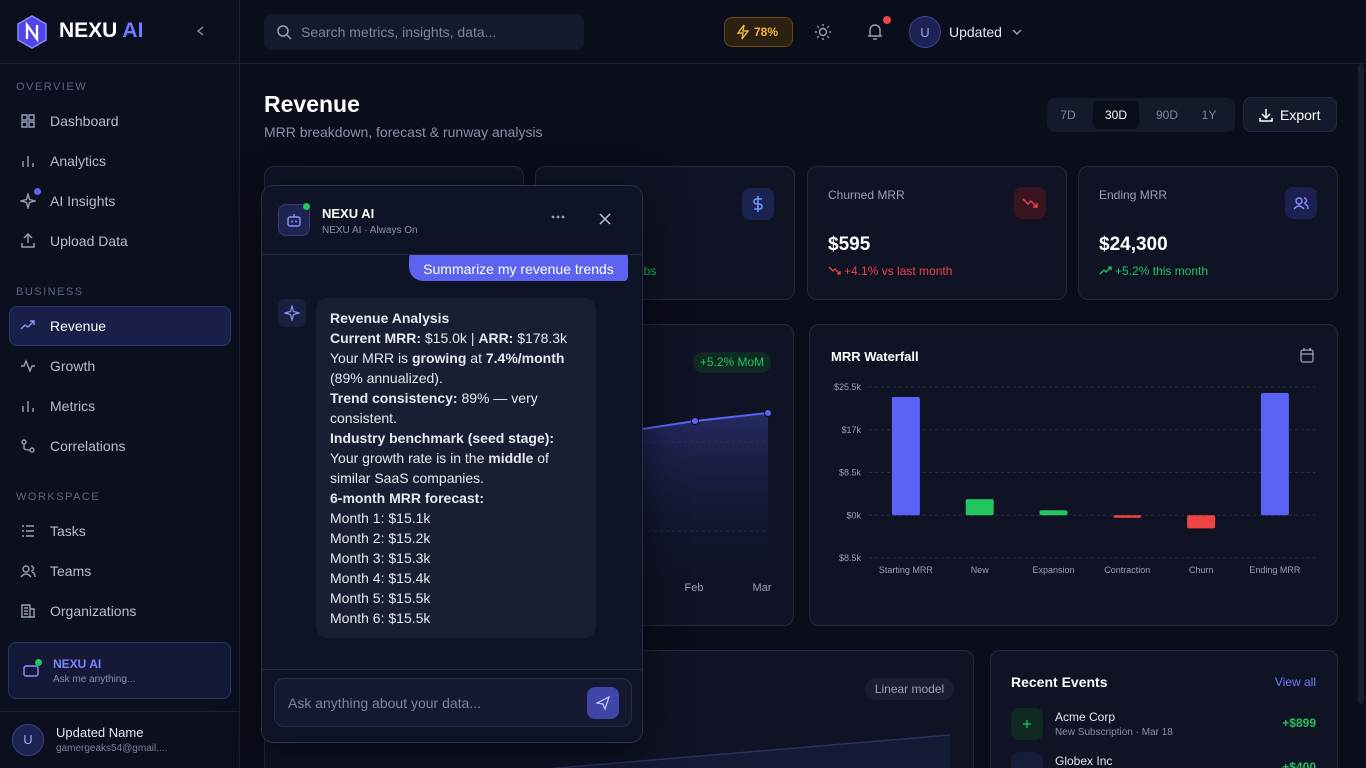 The height and width of the screenshot is (768, 1366). Describe the element at coordinates (703, 501) in the screenshot. I see `trend-plot: Feb Mar` at that location.